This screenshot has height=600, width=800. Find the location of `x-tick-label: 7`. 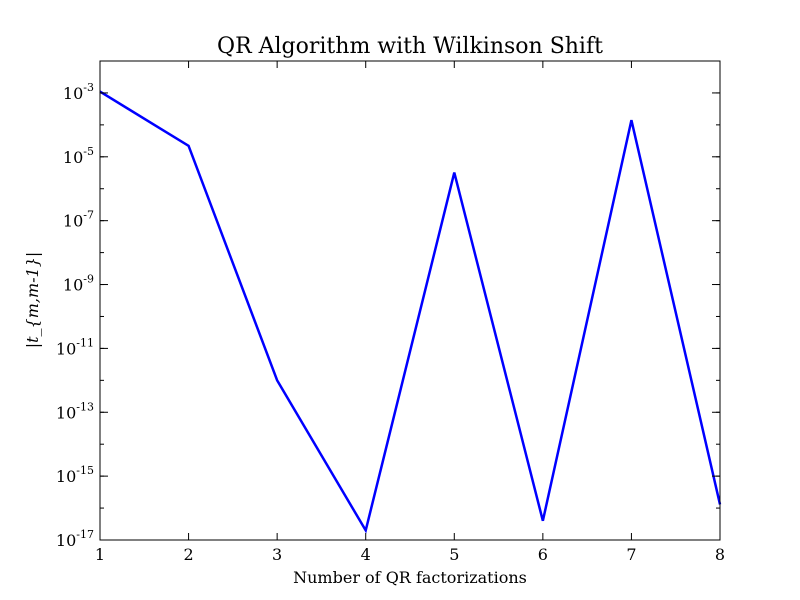

x-tick-label: 7 is located at coordinates (631, 554).